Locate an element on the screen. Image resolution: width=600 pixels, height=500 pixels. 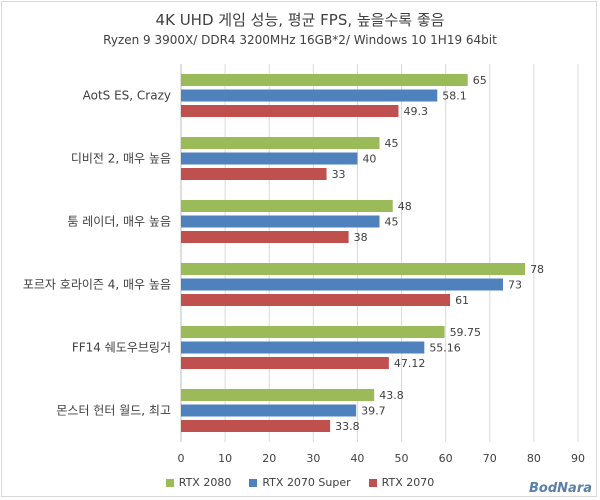
data-label-series2-cat4: 47.12 is located at coordinates (410, 363).